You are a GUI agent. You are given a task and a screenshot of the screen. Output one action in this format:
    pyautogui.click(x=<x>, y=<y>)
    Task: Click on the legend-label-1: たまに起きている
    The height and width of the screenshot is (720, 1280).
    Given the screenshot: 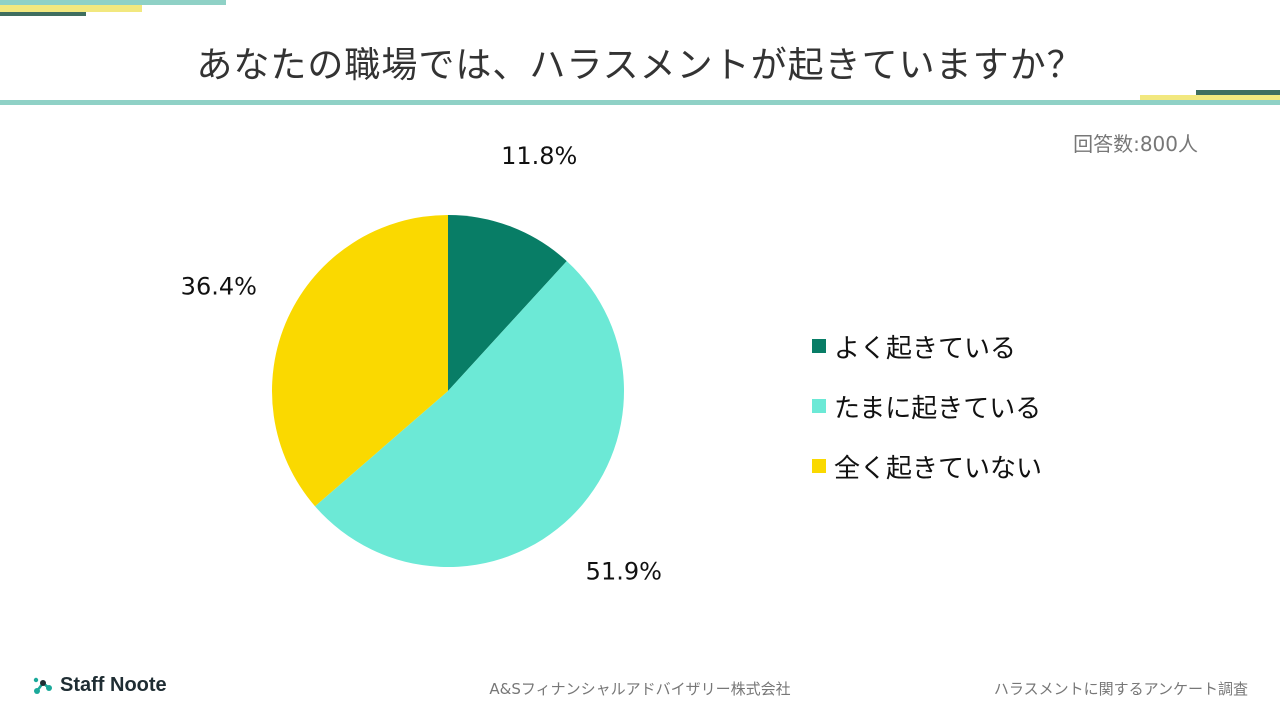 What is the action you would take?
    pyautogui.click(x=938, y=408)
    